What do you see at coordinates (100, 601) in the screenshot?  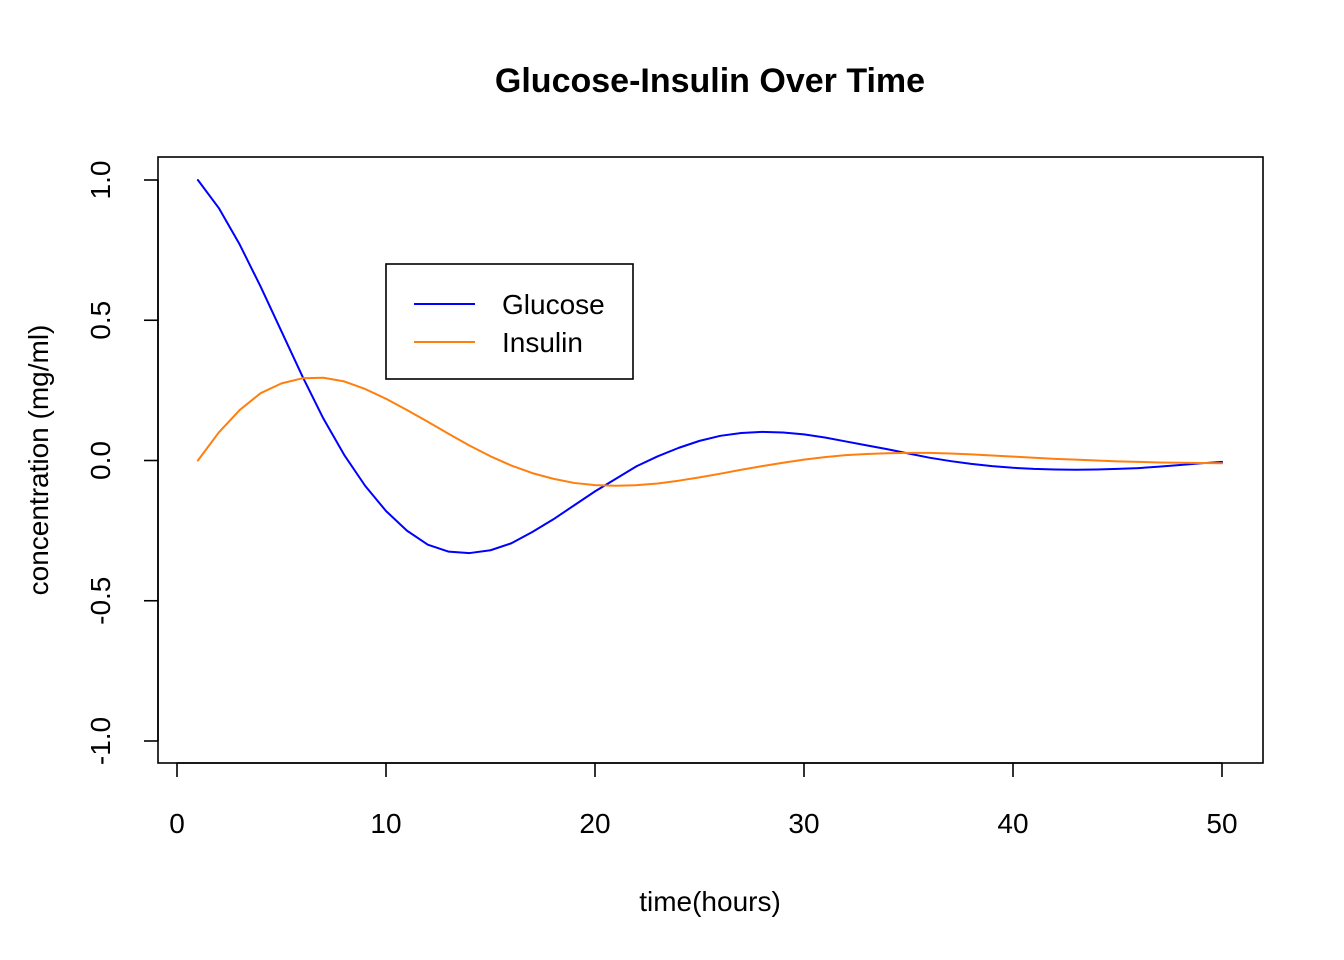 I see `y-tick-label: -0.5` at bounding box center [100, 601].